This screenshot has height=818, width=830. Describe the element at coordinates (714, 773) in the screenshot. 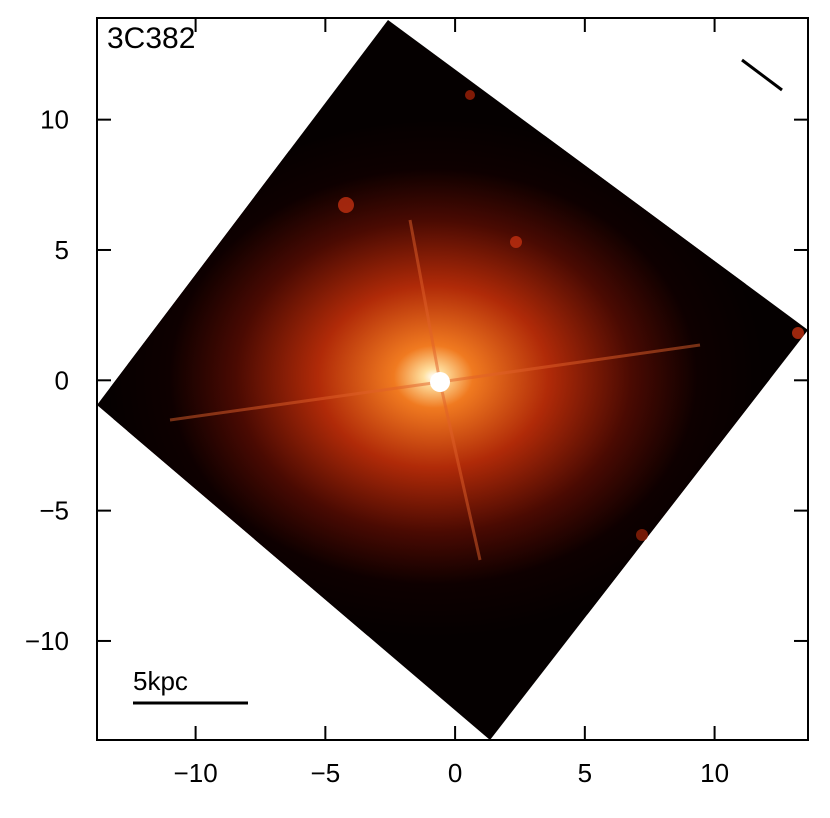

I see `x-tick-label: 10` at that location.